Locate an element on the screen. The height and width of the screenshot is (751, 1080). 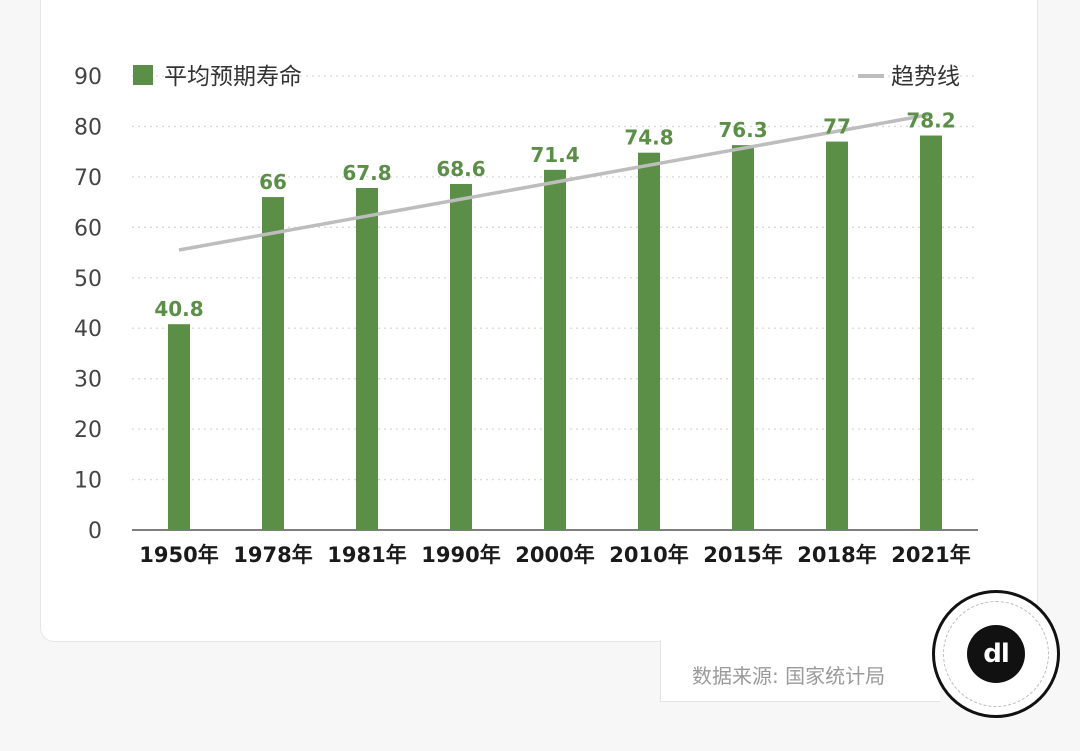
y-tick-label: 80 is located at coordinates (88, 127).